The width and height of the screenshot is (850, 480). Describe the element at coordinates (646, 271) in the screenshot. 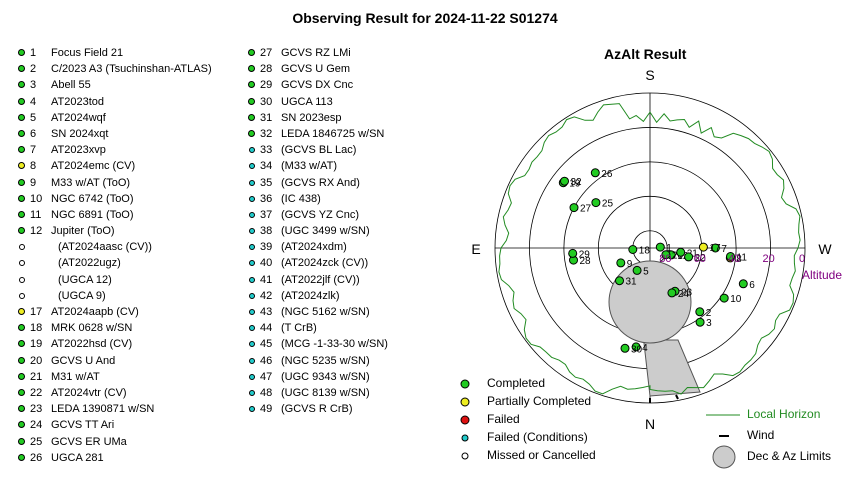

I see `target-point-label: 5` at that location.